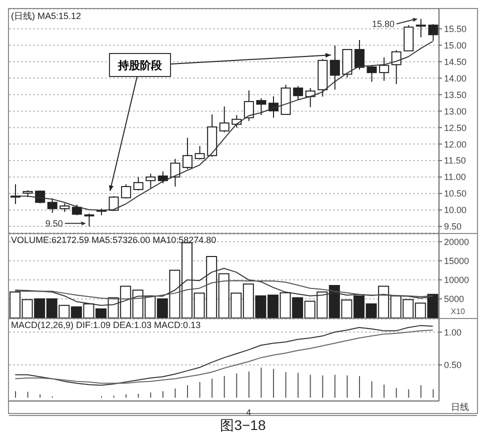 Image resolution: width=484 pixels, height=445 pixels. Describe the element at coordinates (455, 210) in the screenshot. I see `y-tick-label: 10.00` at that location.